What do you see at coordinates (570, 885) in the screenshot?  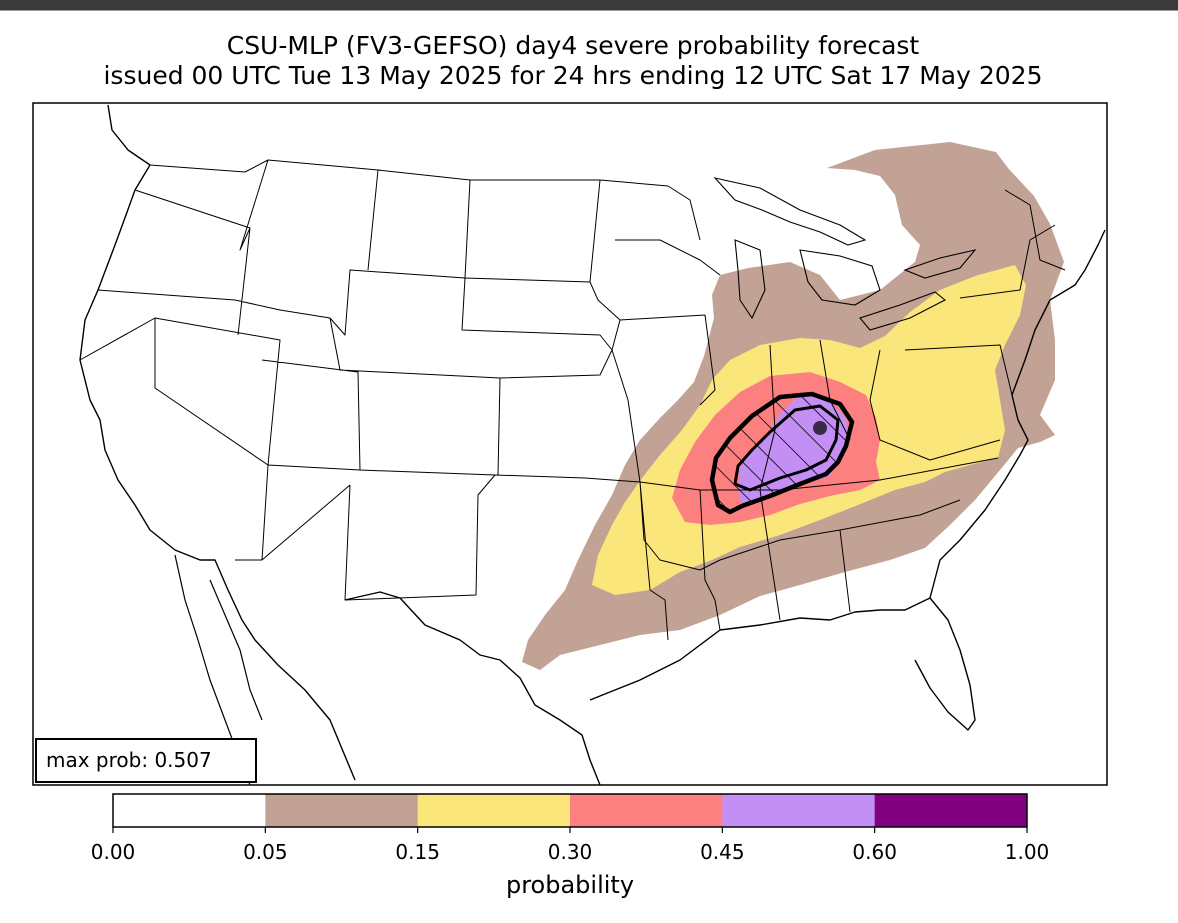 I see `colorbar-label: probability` at bounding box center [570, 885].